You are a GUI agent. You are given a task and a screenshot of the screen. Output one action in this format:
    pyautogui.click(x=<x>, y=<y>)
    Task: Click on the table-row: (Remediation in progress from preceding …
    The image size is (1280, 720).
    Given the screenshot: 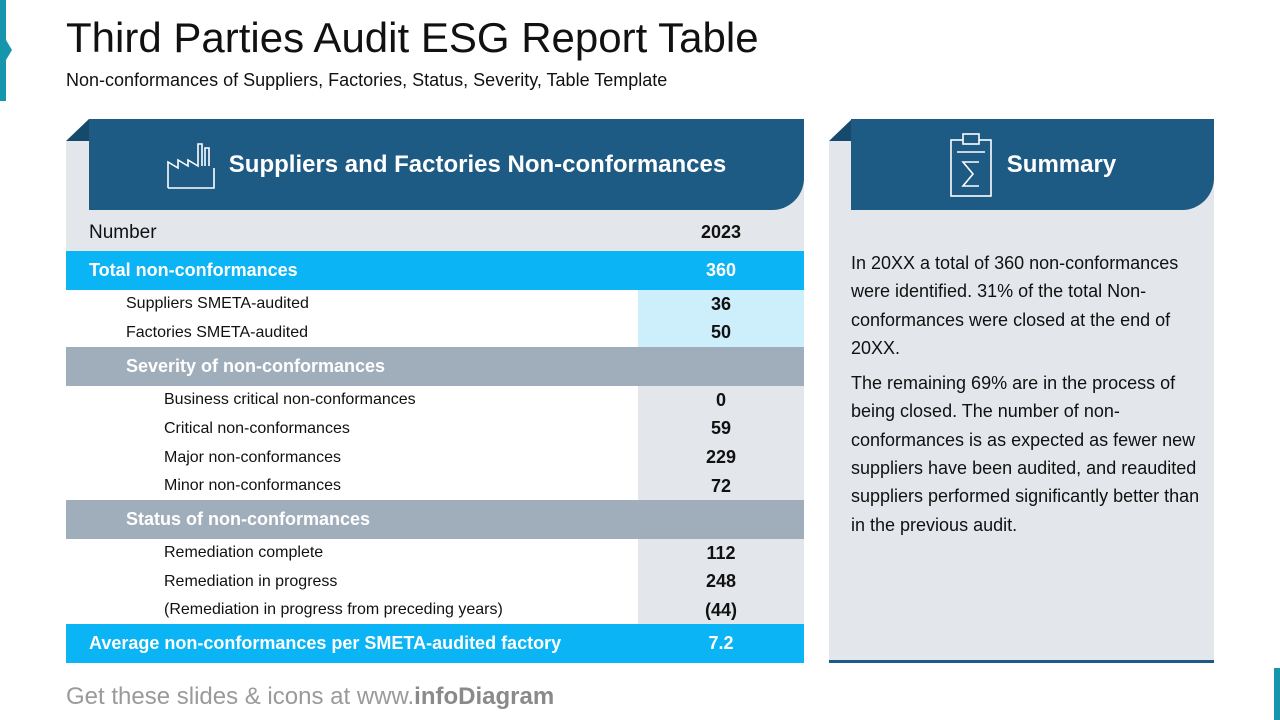 What is the action you would take?
    pyautogui.click(x=435, y=610)
    